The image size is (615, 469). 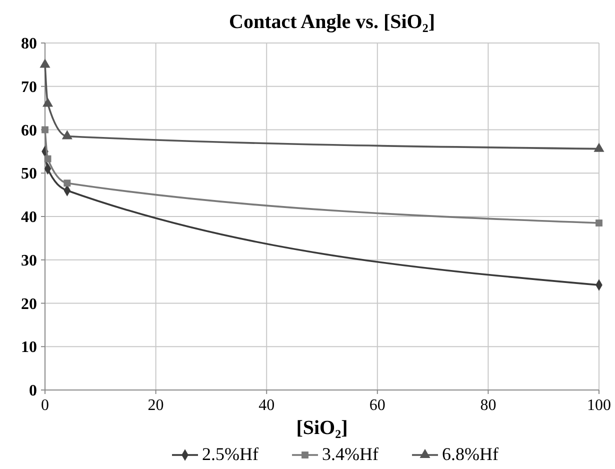 I want to click on x-tick-label: 0, so click(x=45, y=405).